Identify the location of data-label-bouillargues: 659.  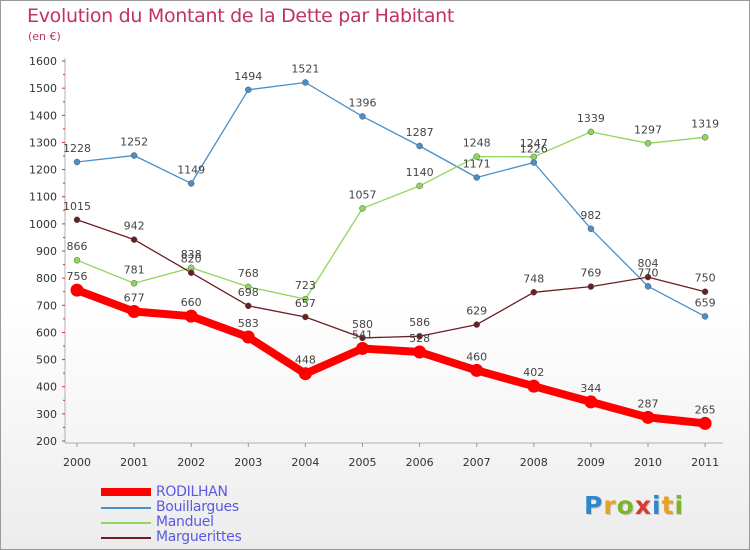
(705, 302).